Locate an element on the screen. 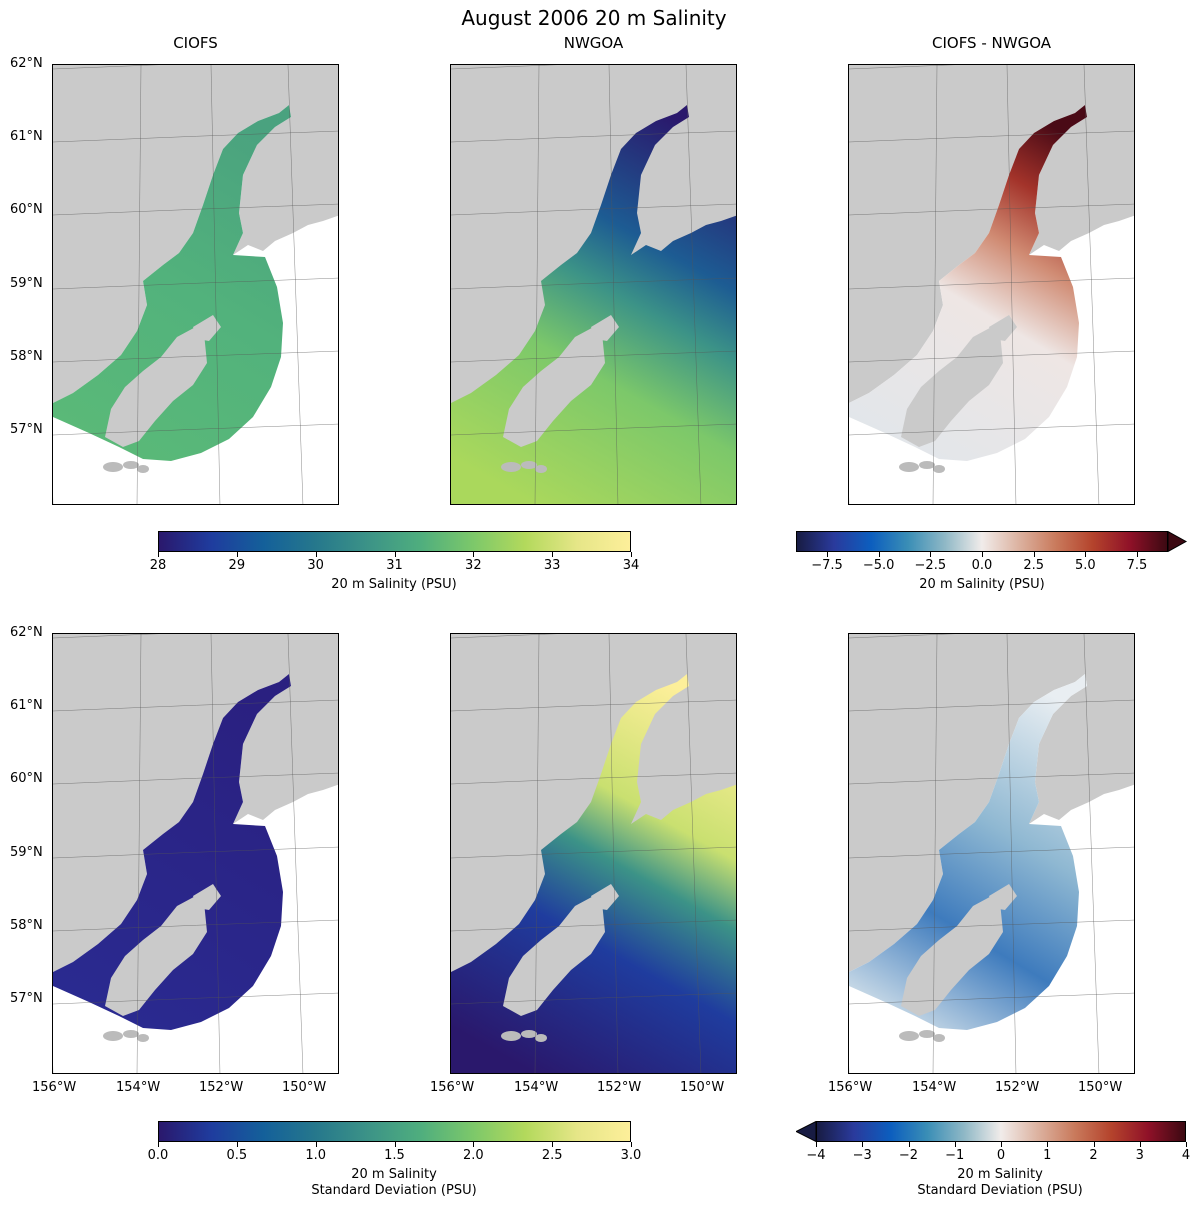 The height and width of the screenshot is (1214, 1200). colorbar-haline is located at coordinates (394, 1131).